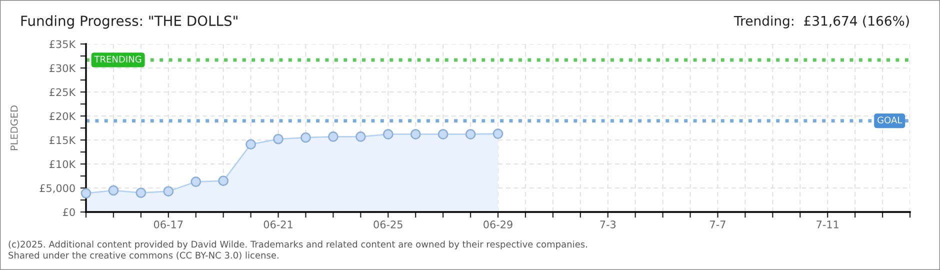 This screenshot has height=270, width=940. Describe the element at coordinates (129, 22) in the screenshot. I see `chart-title: Funding Progress: "THE DOLLS"` at that location.